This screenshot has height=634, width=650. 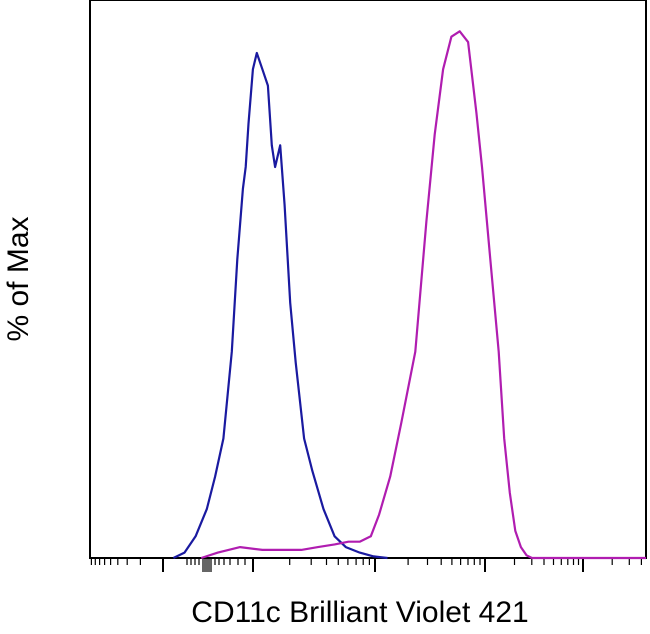 What do you see at coordinates (359, 612) in the screenshot?
I see `x-axis-label: CD11c Brilliant Violet 421` at bounding box center [359, 612].